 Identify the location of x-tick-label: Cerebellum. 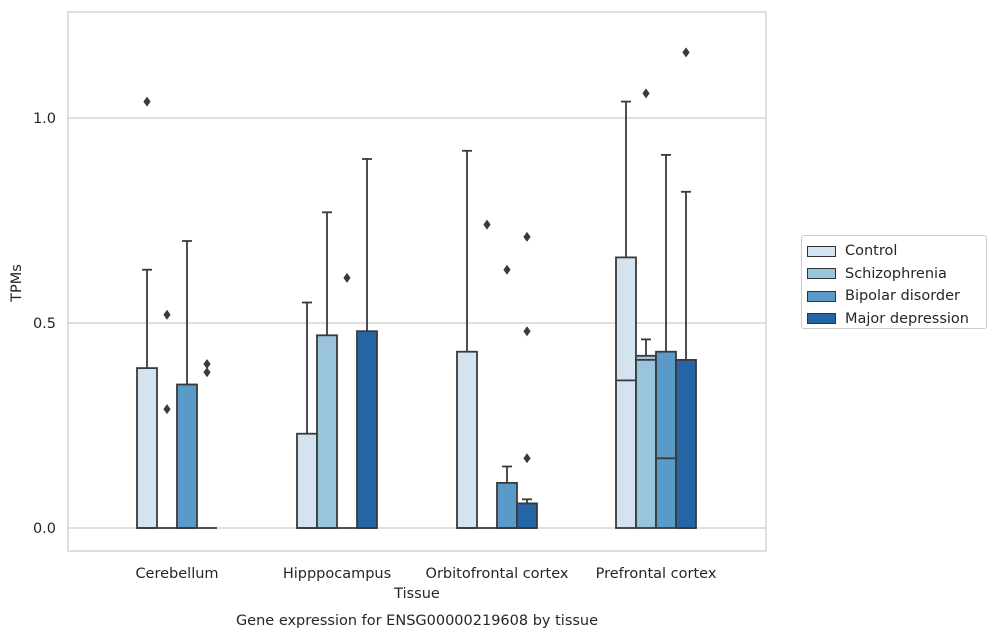
(176, 574).